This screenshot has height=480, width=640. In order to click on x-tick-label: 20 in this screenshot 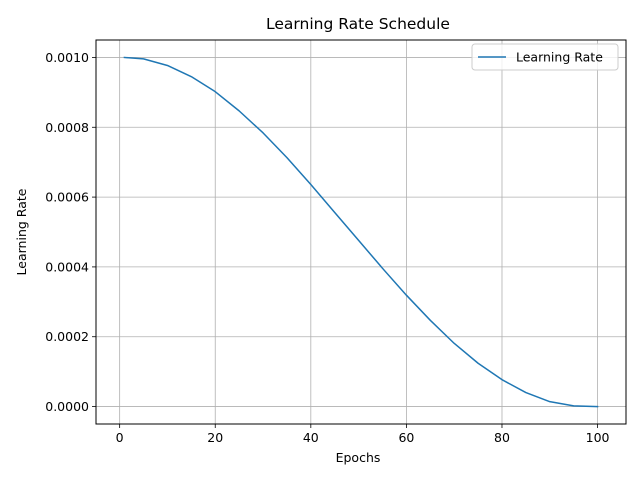, I will do `click(215, 437)`.